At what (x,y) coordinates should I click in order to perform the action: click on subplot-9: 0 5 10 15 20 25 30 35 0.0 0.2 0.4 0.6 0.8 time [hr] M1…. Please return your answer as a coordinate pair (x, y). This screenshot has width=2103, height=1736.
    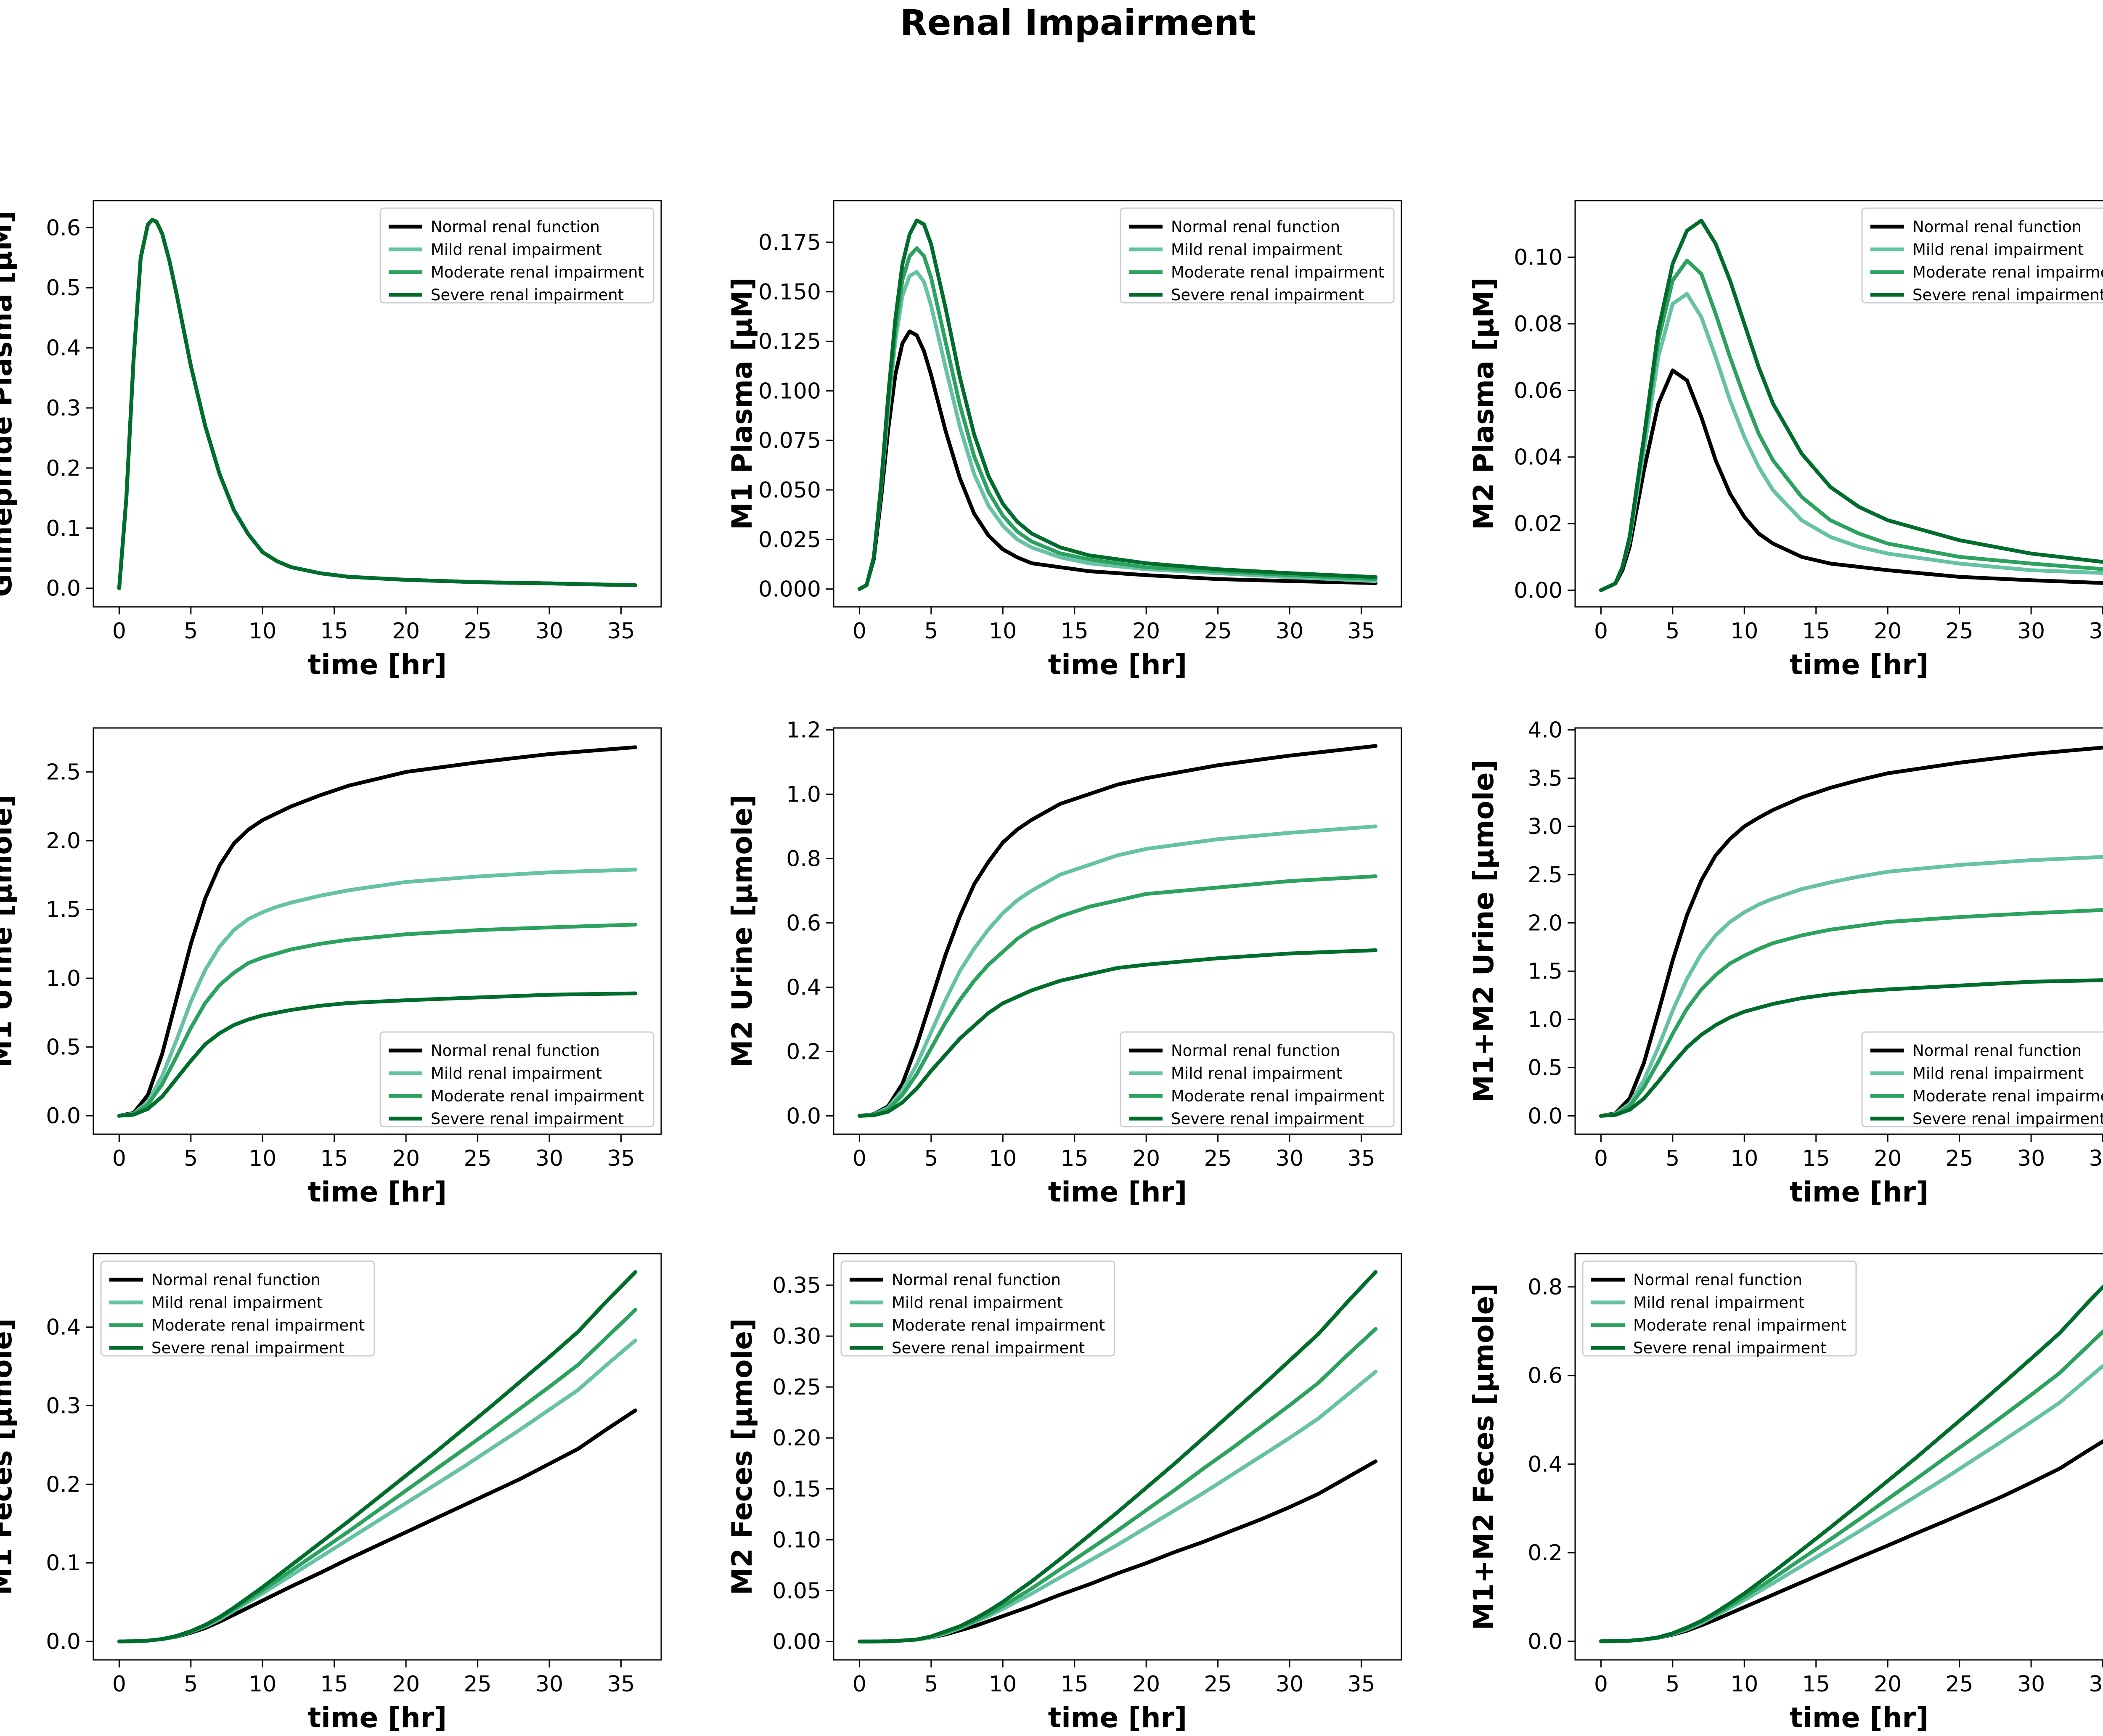
    Looking at the image, I should click on (1785, 1493).